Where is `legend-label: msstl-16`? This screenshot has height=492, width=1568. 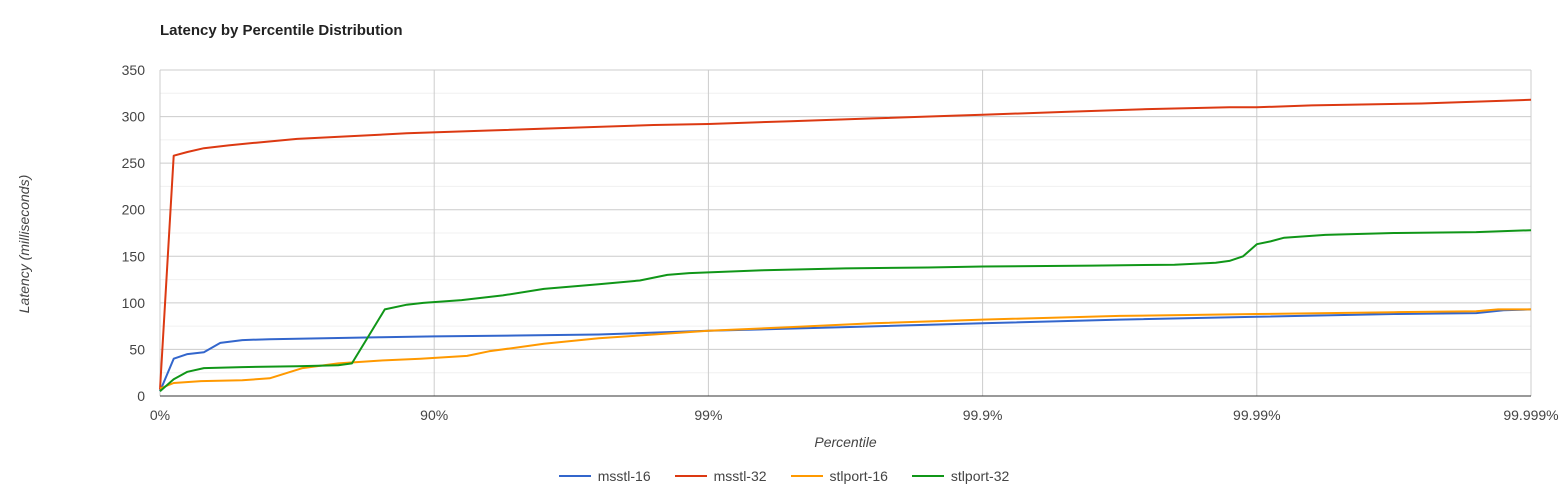 legend-label: msstl-16 is located at coordinates (624, 476).